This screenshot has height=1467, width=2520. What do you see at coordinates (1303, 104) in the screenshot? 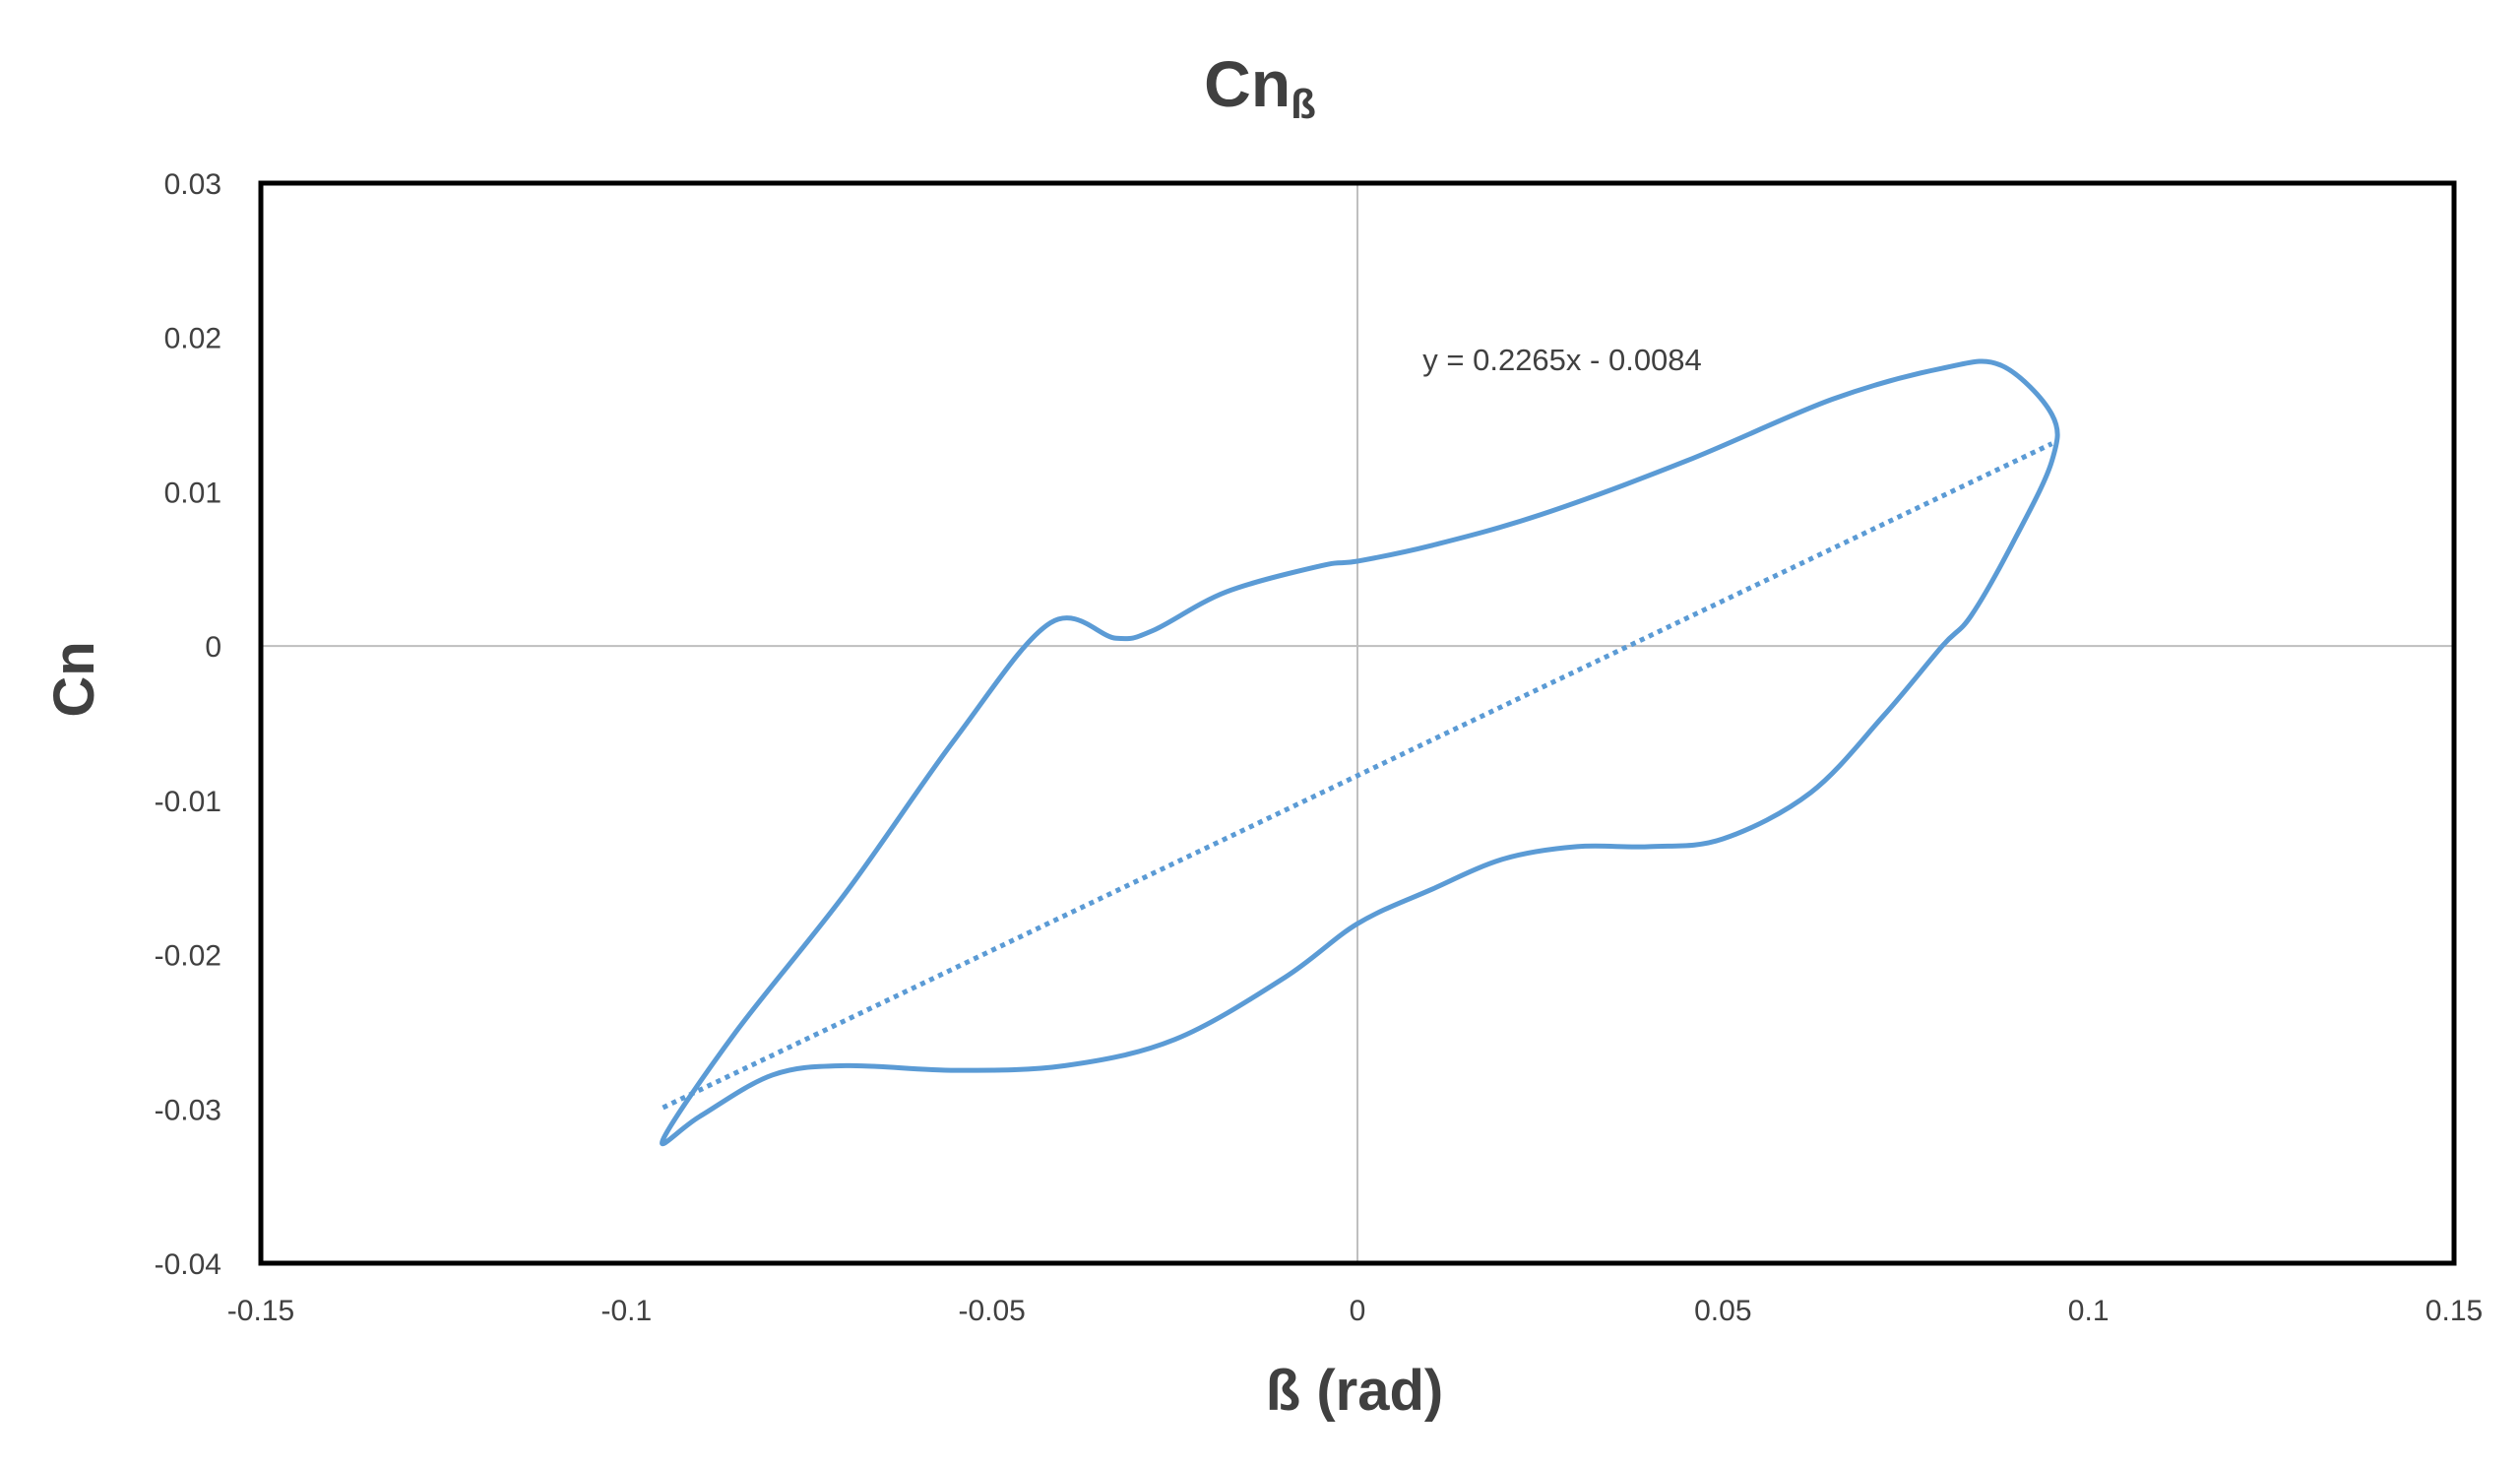
I see `chart-title-subscript: ß` at bounding box center [1303, 104].